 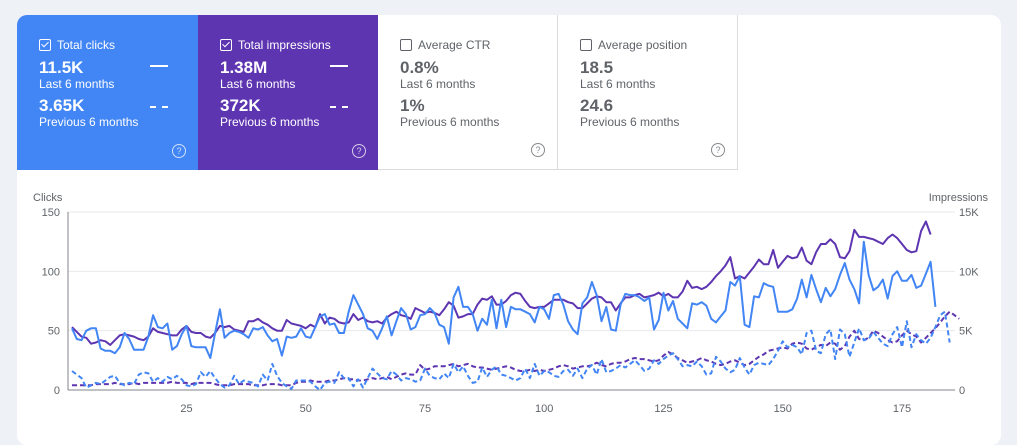 I want to click on card-title: Total impressions, so click(x=284, y=45).